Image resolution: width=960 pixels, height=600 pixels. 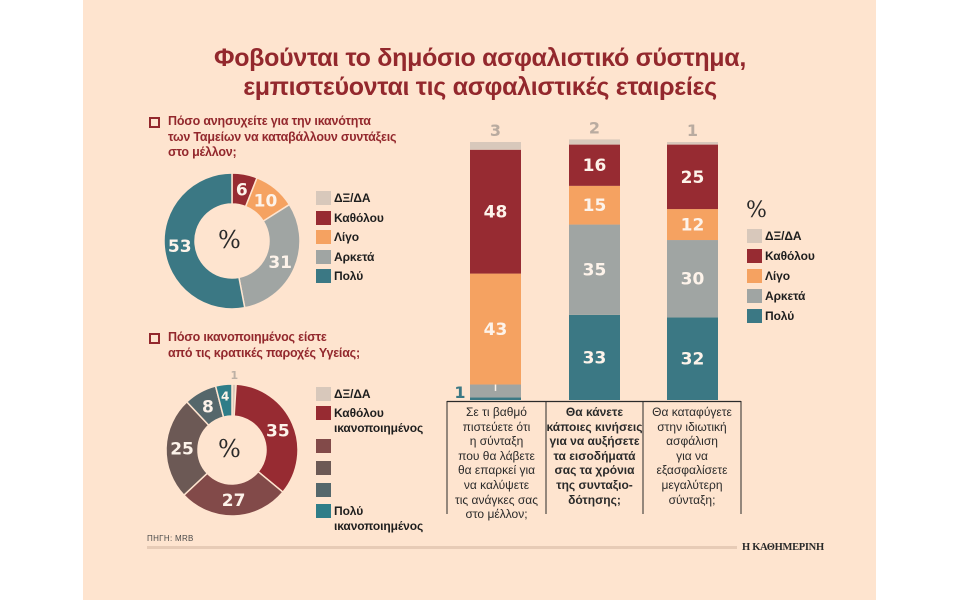 I want to click on bar-category-label-line: εξασφαλίσετε, so click(x=692, y=470).